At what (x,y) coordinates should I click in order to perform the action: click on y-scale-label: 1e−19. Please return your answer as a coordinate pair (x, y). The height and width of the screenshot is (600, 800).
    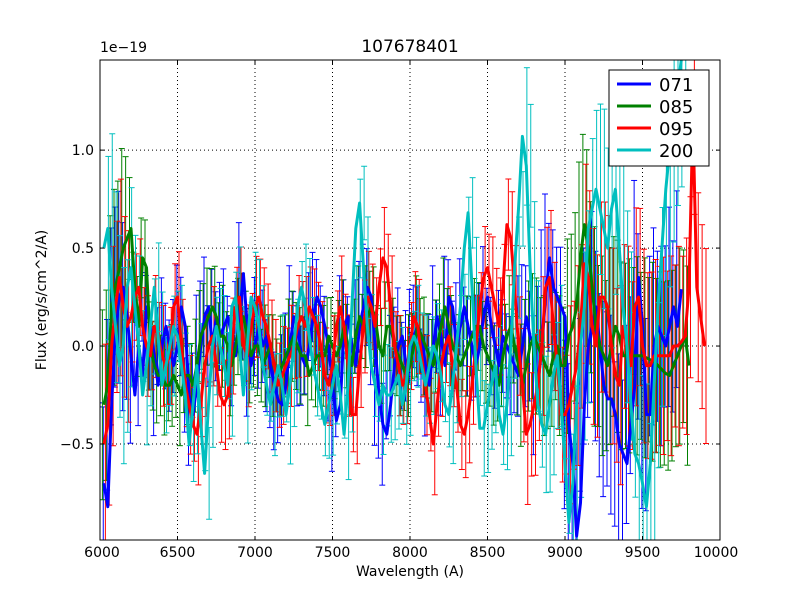
    Looking at the image, I should click on (123, 48).